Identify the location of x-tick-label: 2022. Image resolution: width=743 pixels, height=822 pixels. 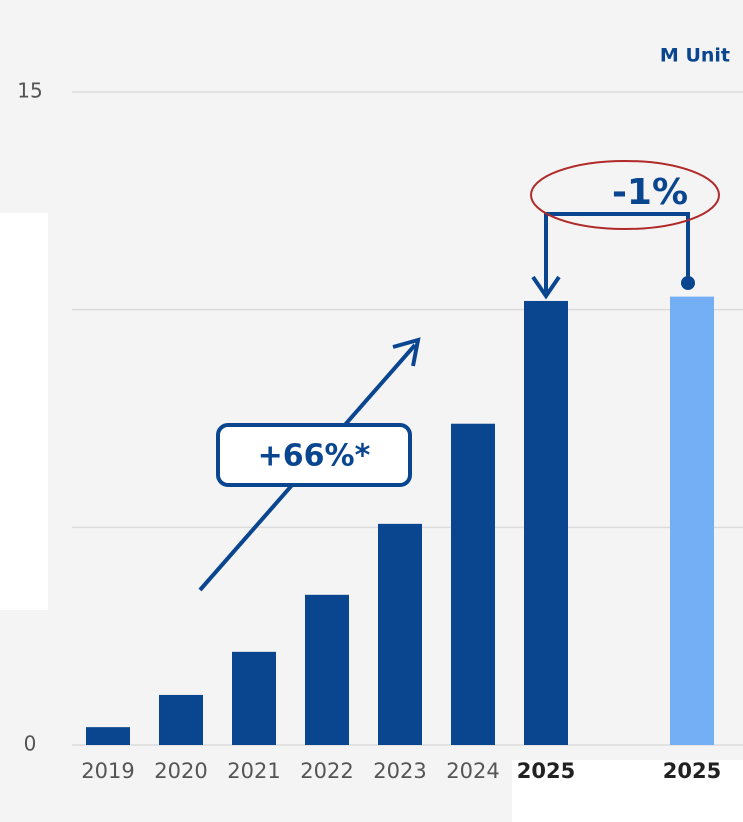
(326, 771).